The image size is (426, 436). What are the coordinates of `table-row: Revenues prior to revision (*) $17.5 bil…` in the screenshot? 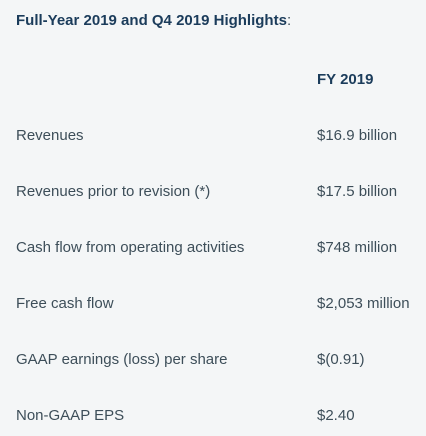 It's located at (213, 193).